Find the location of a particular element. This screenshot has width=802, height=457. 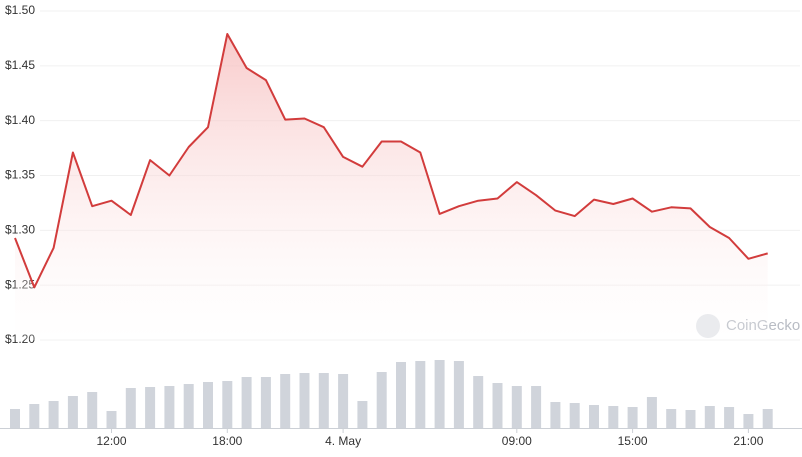

y-tick-label: $1.50 is located at coordinates (20, 10).